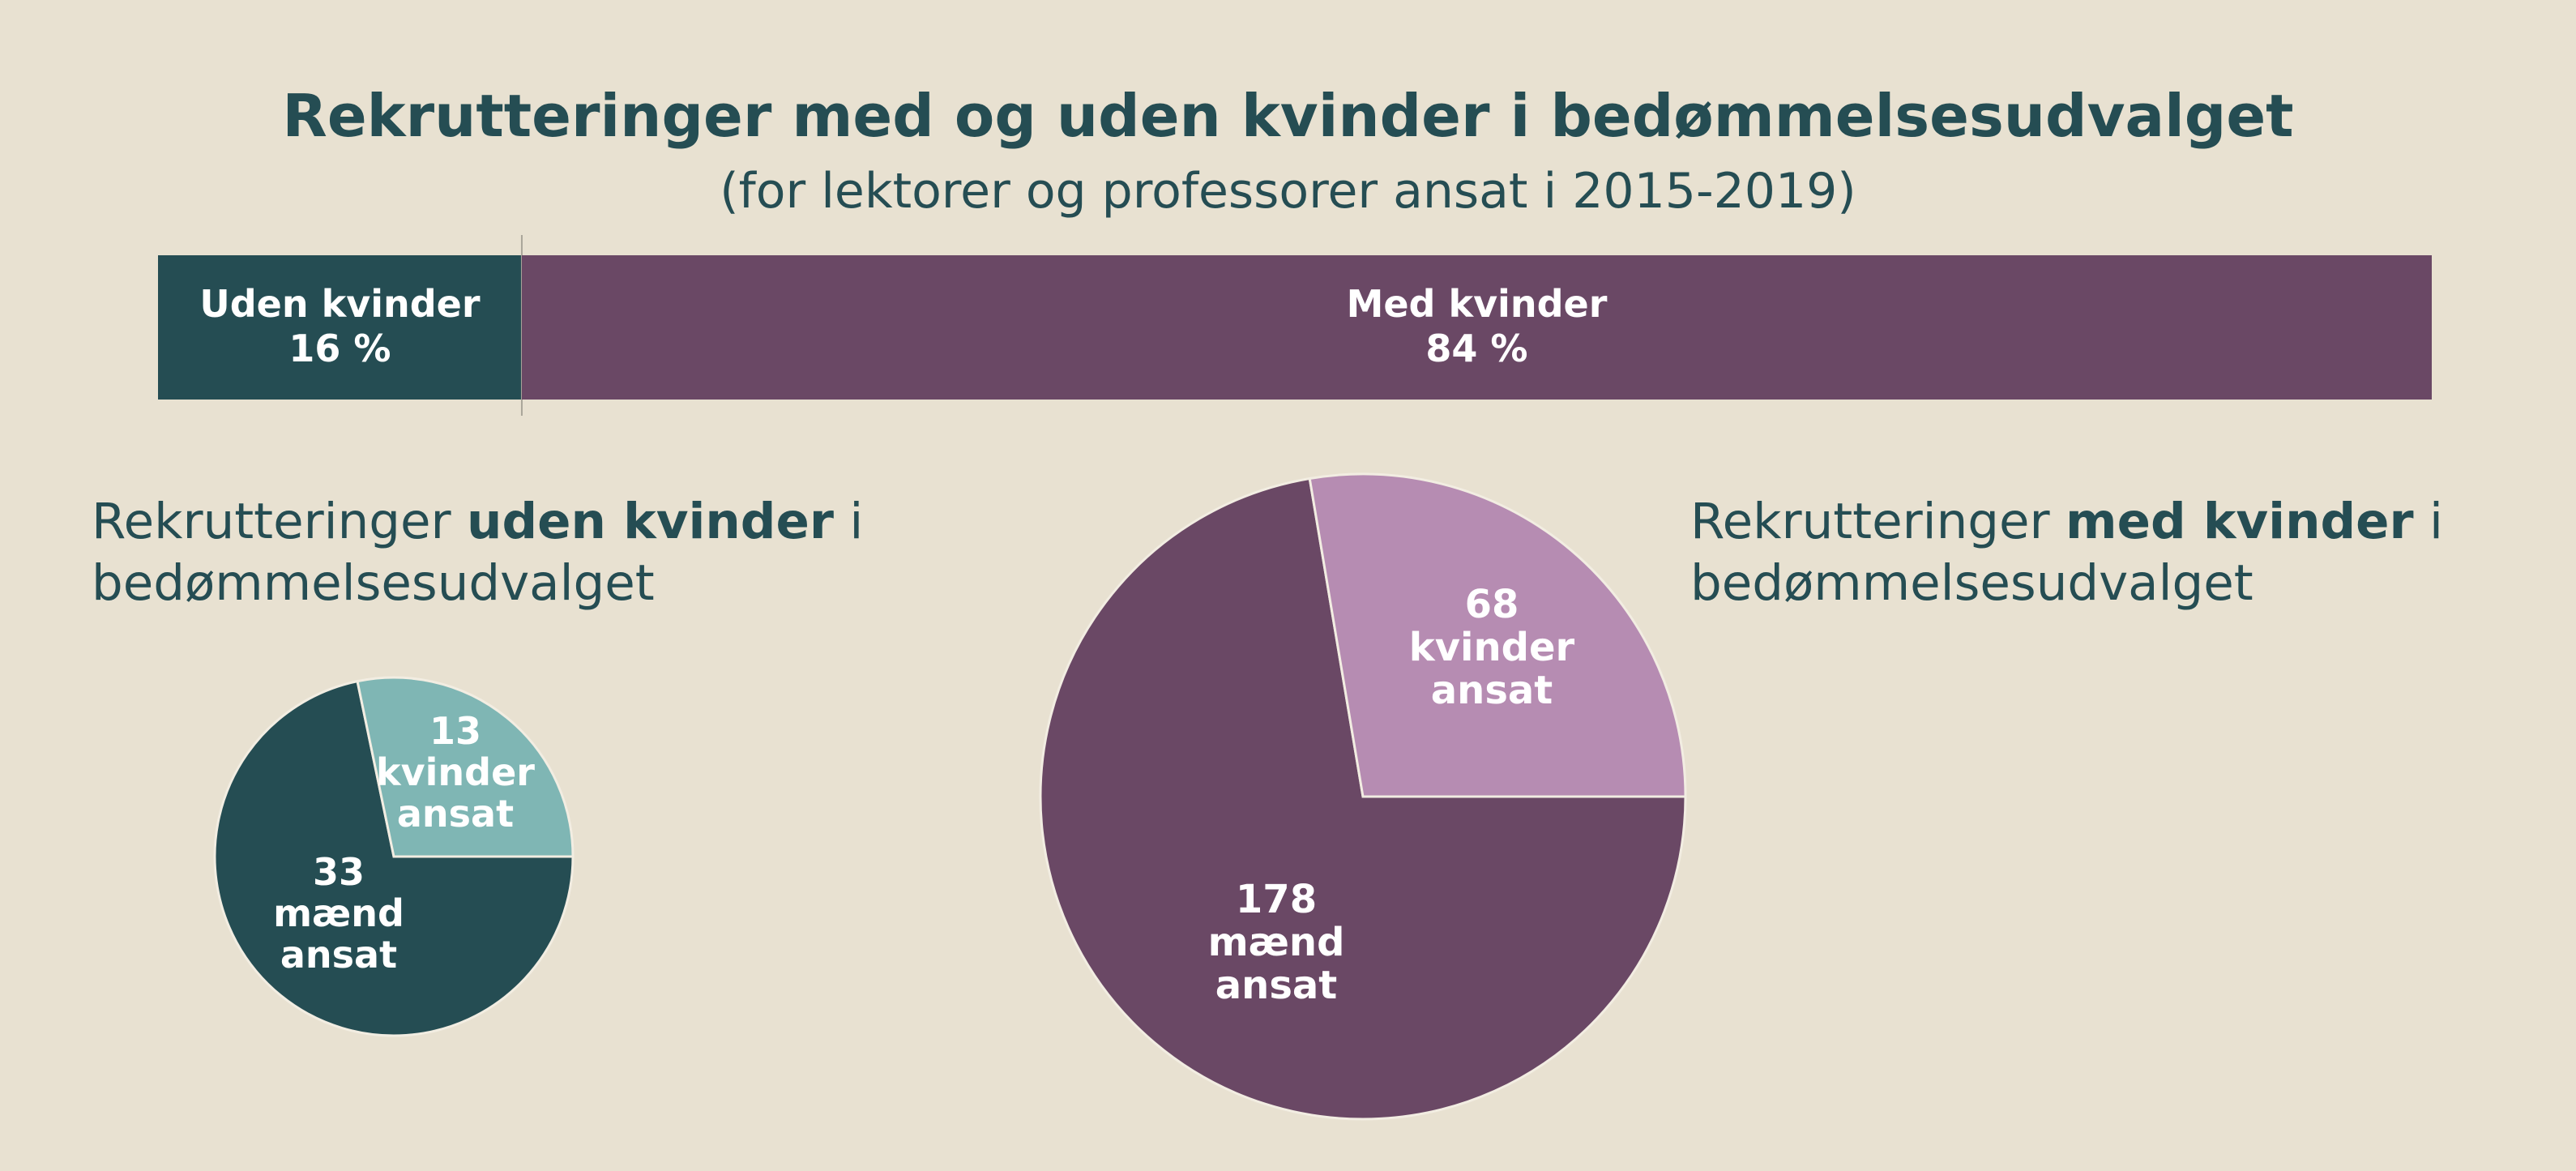 The image size is (2576, 1171). I want to click on pie-1-maend-label-line-1: 33, so click(339, 872).